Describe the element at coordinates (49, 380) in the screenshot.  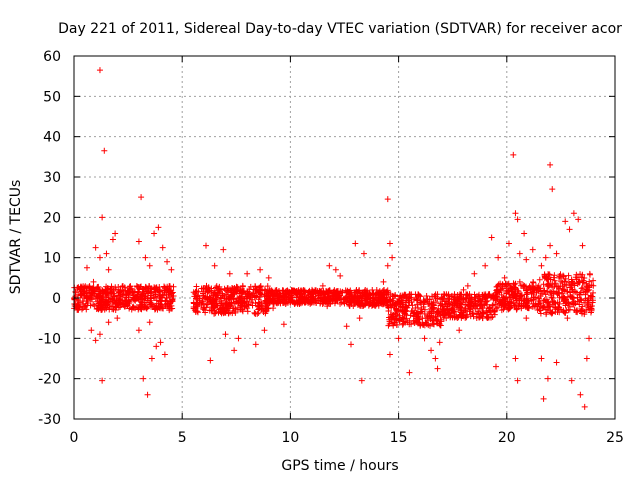
I see `y-tick-label: -20` at that location.